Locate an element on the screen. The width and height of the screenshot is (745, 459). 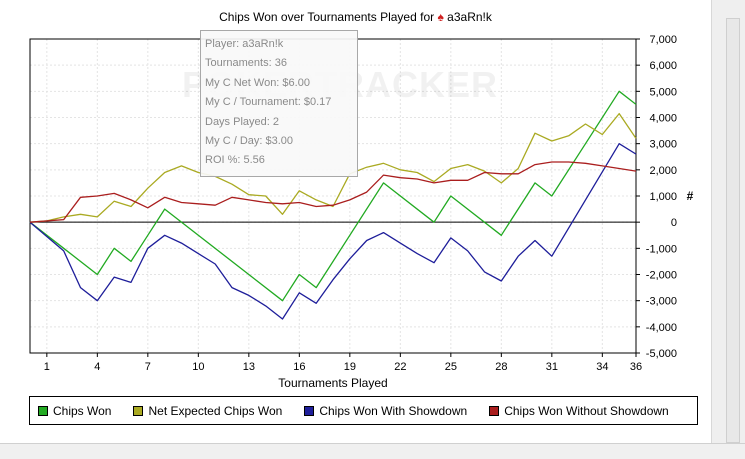
y-tick-label: -4,000 is located at coordinates (661, 328).